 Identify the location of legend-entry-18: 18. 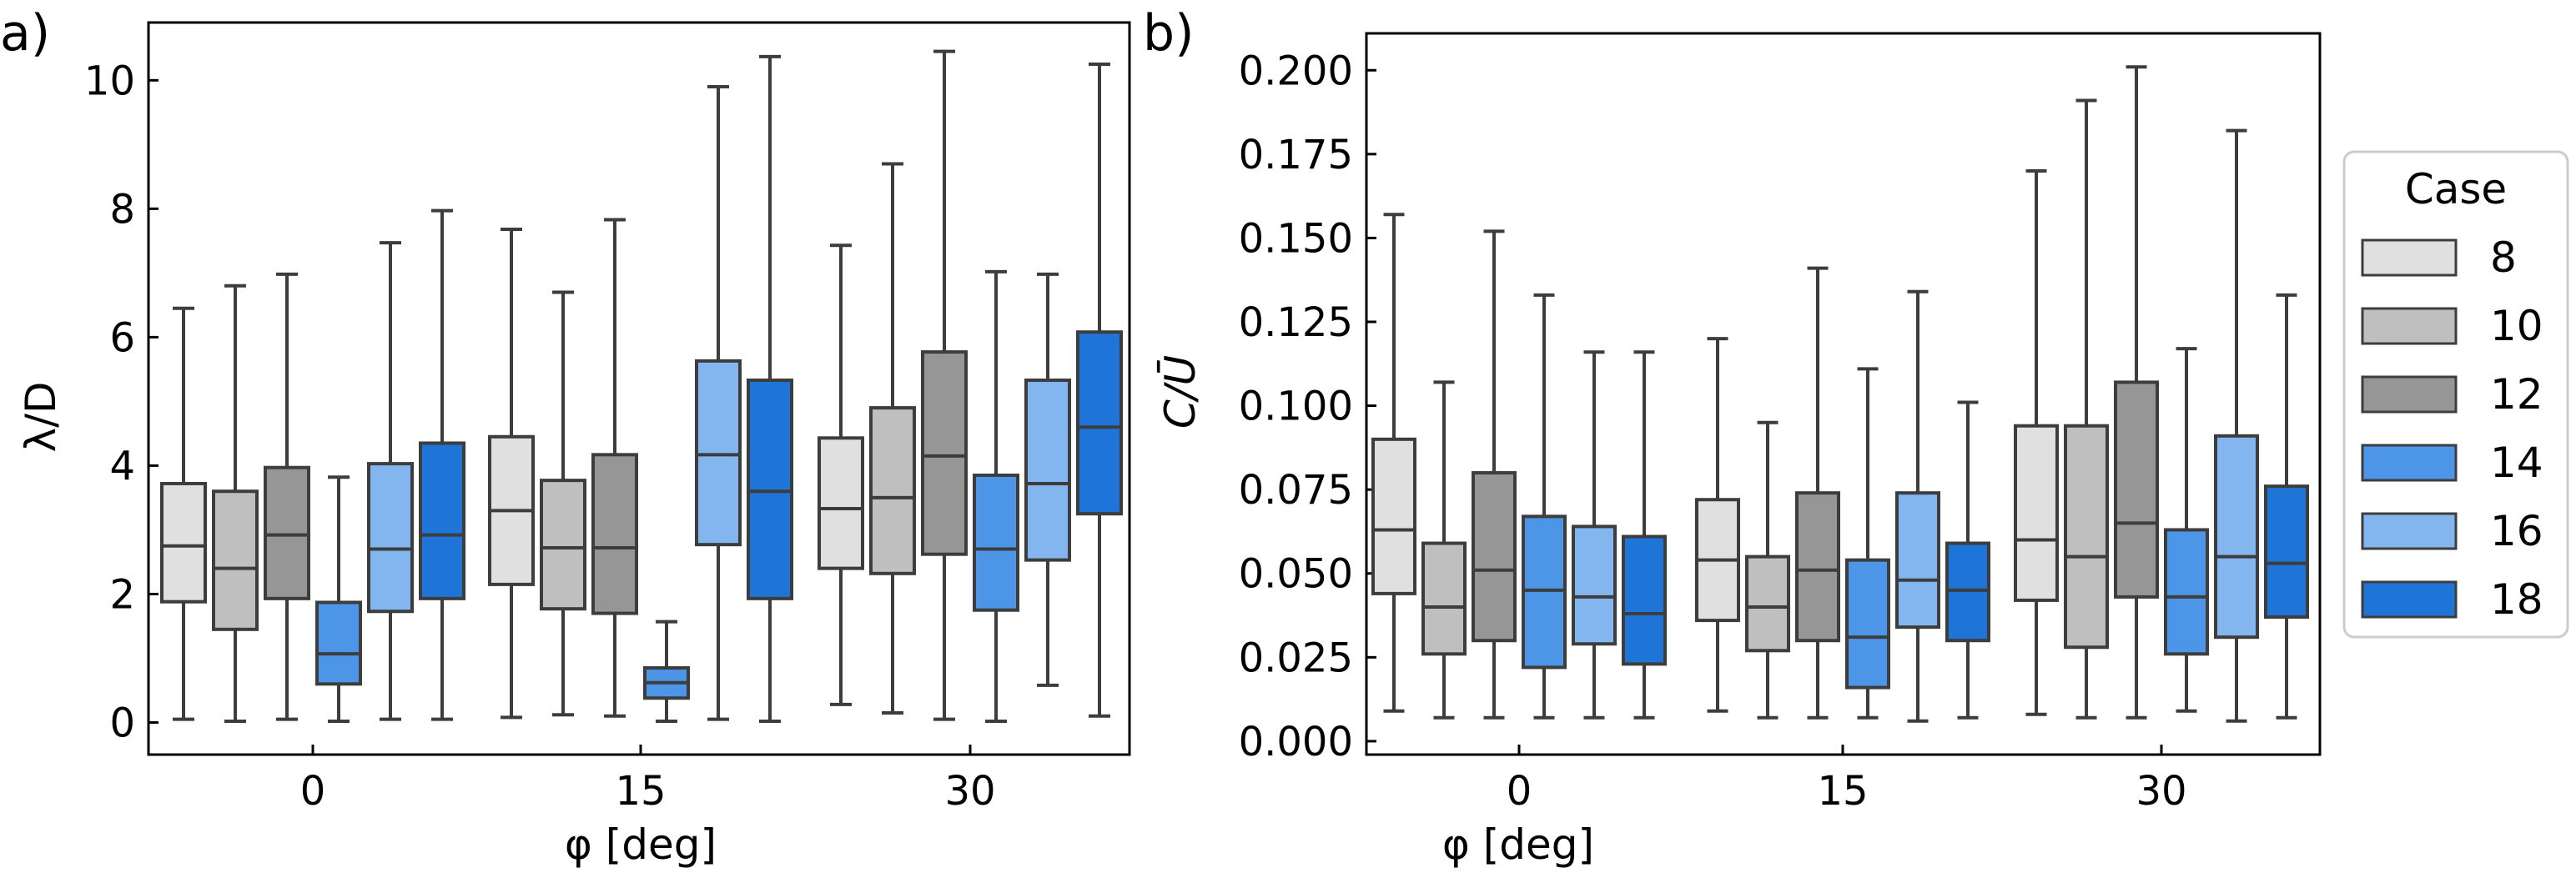
(2452, 599).